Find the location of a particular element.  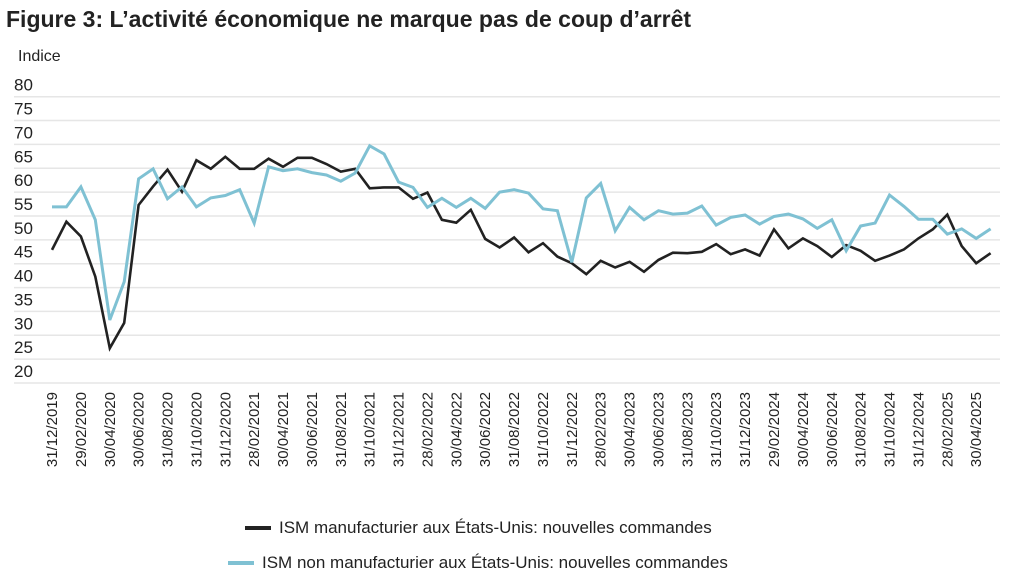

legend-swatch-blue is located at coordinates (241, 563).